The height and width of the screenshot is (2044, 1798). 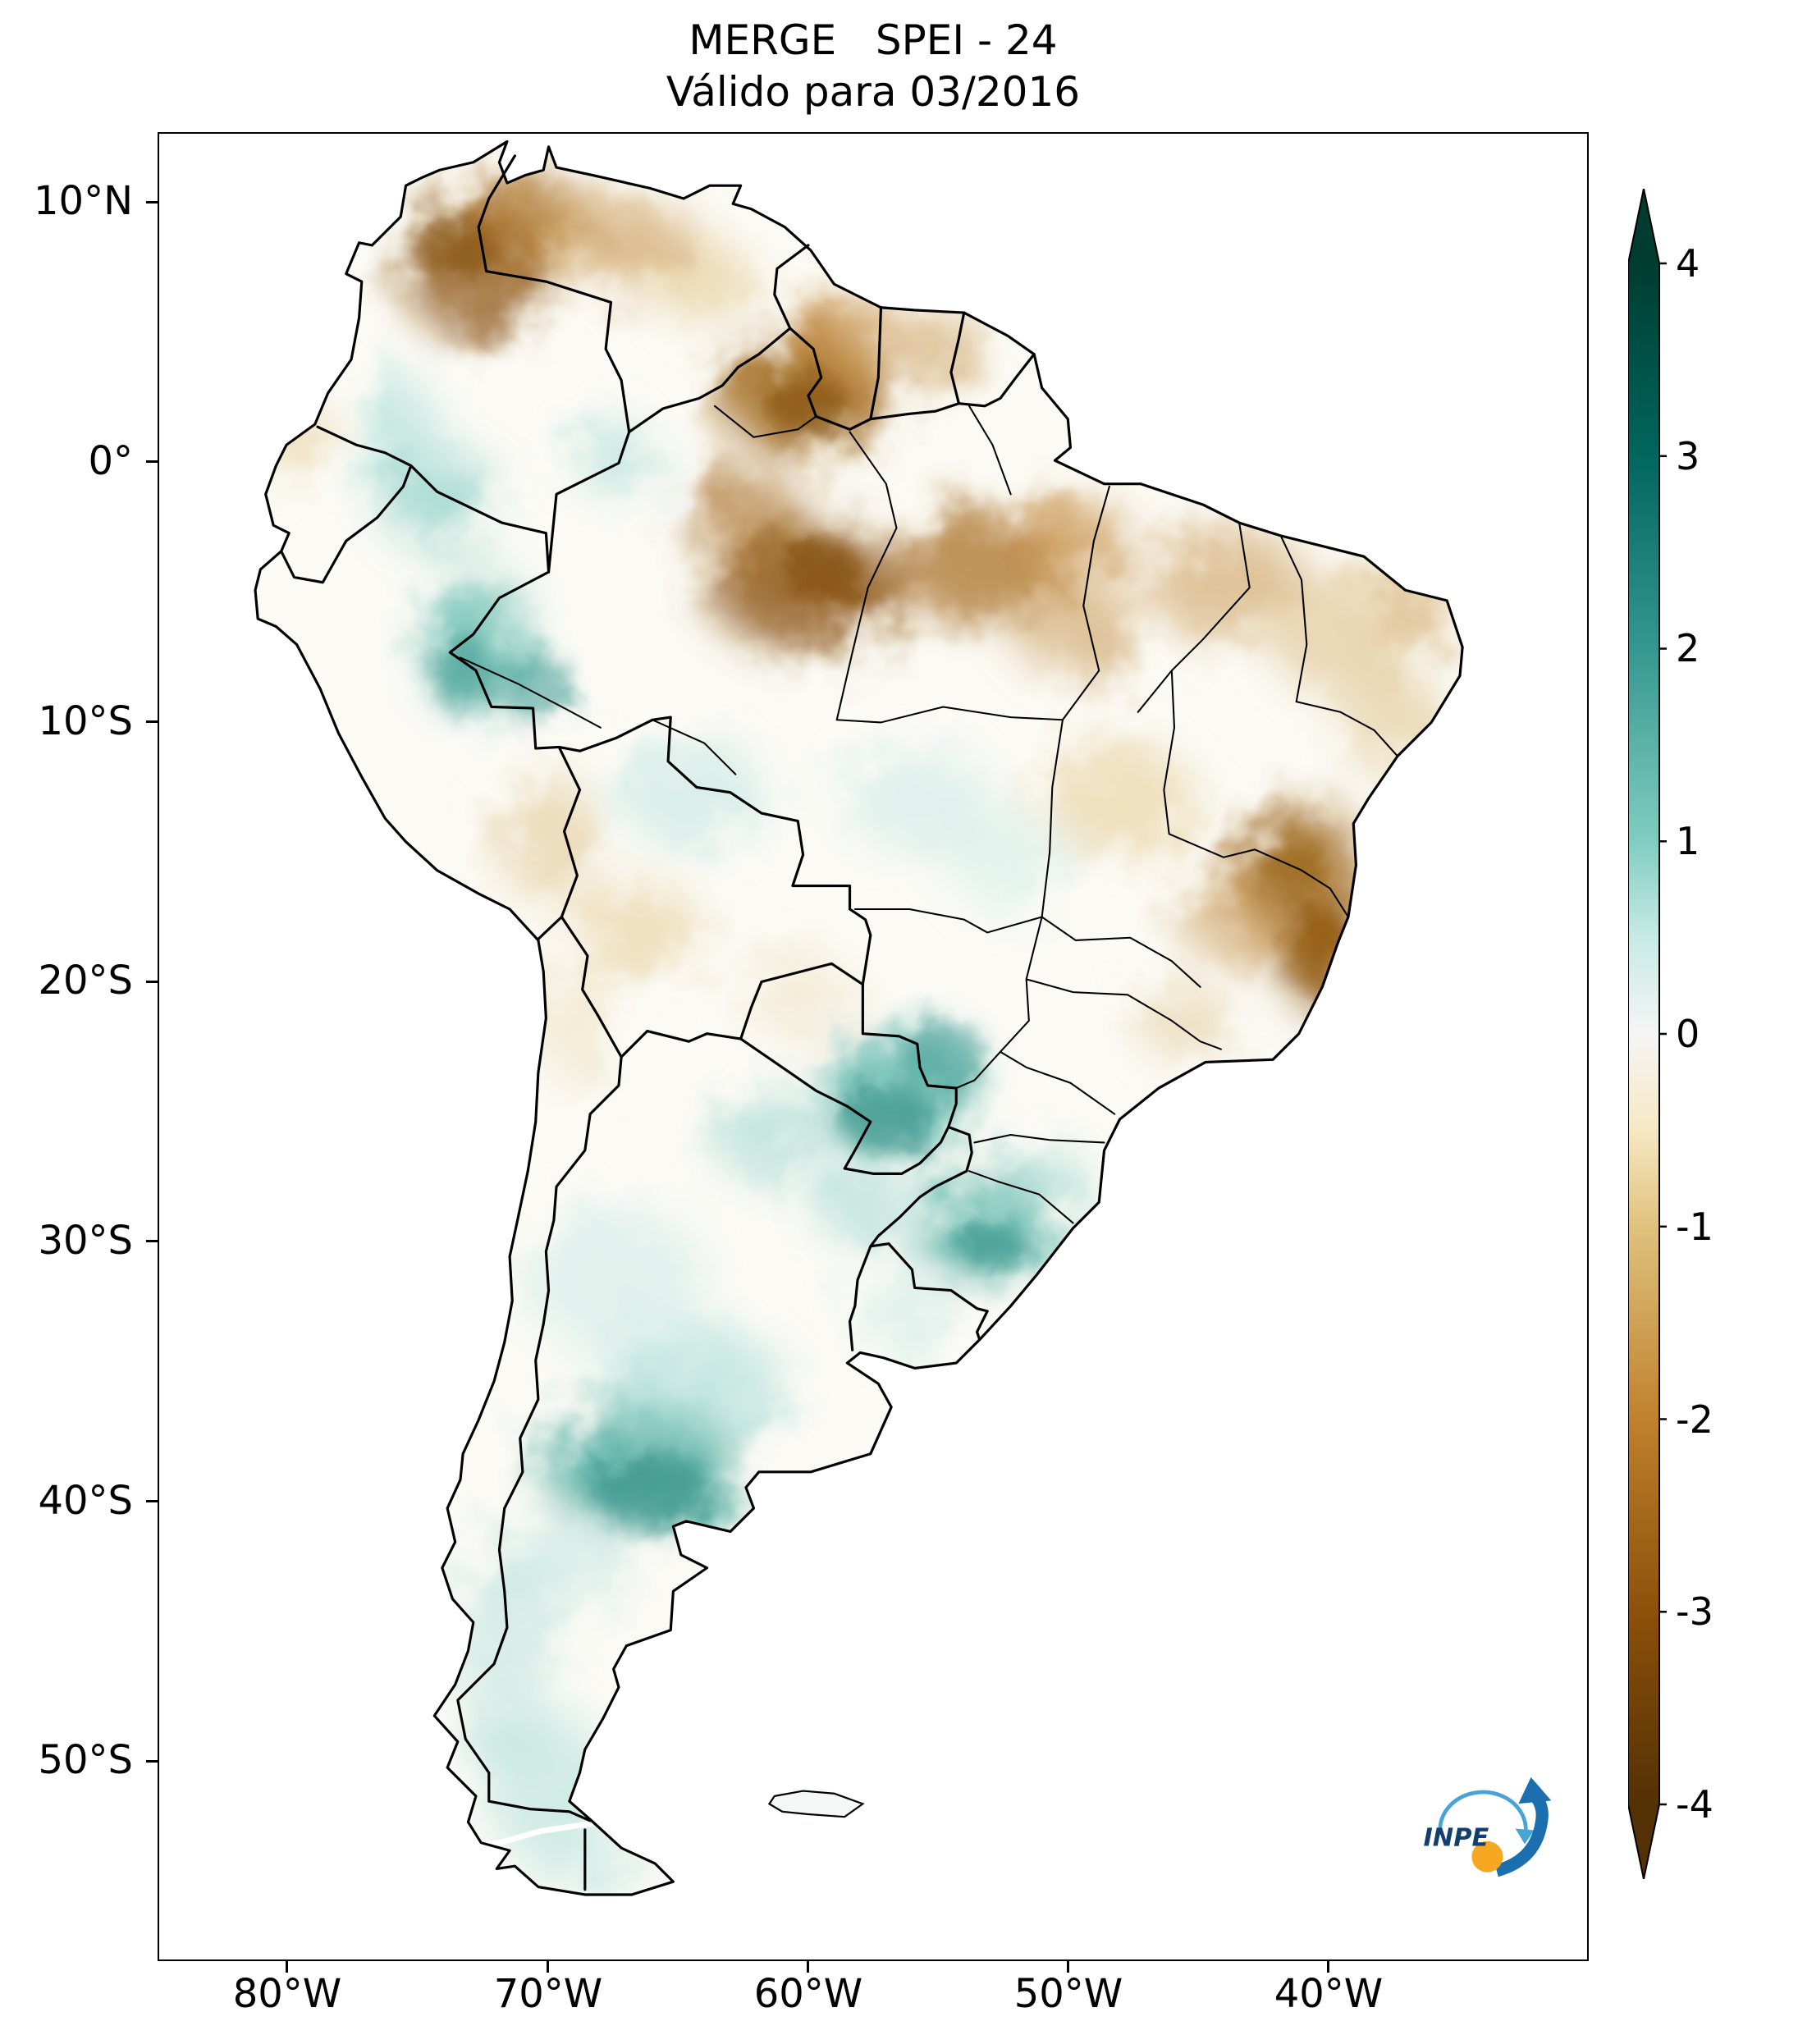 I want to click on inpe-logo-text: INPE, so click(x=1456, y=1837).